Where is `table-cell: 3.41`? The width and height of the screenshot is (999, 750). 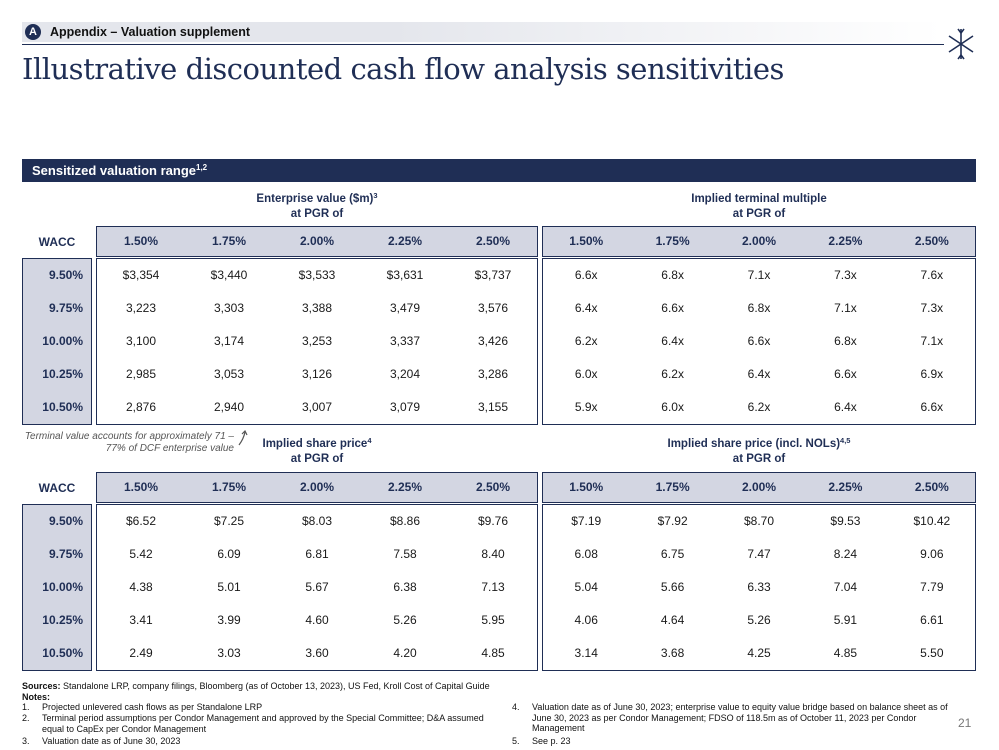
table-cell: 3.41 is located at coordinates (141, 620).